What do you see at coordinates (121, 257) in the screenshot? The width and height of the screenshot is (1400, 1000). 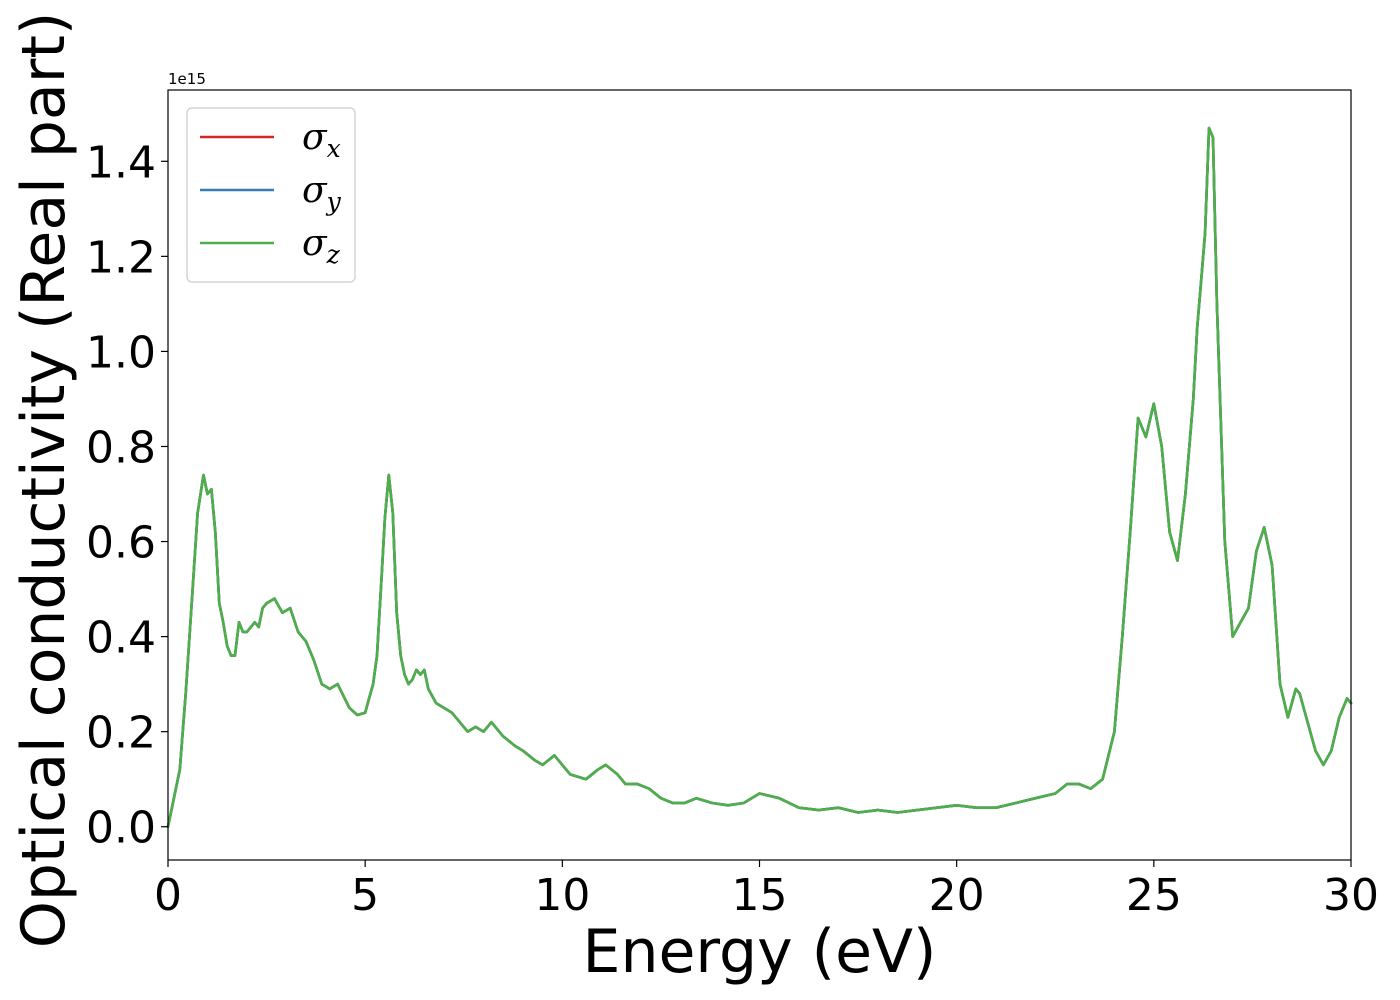 I see `y-tick-label: 1.2` at bounding box center [121, 257].